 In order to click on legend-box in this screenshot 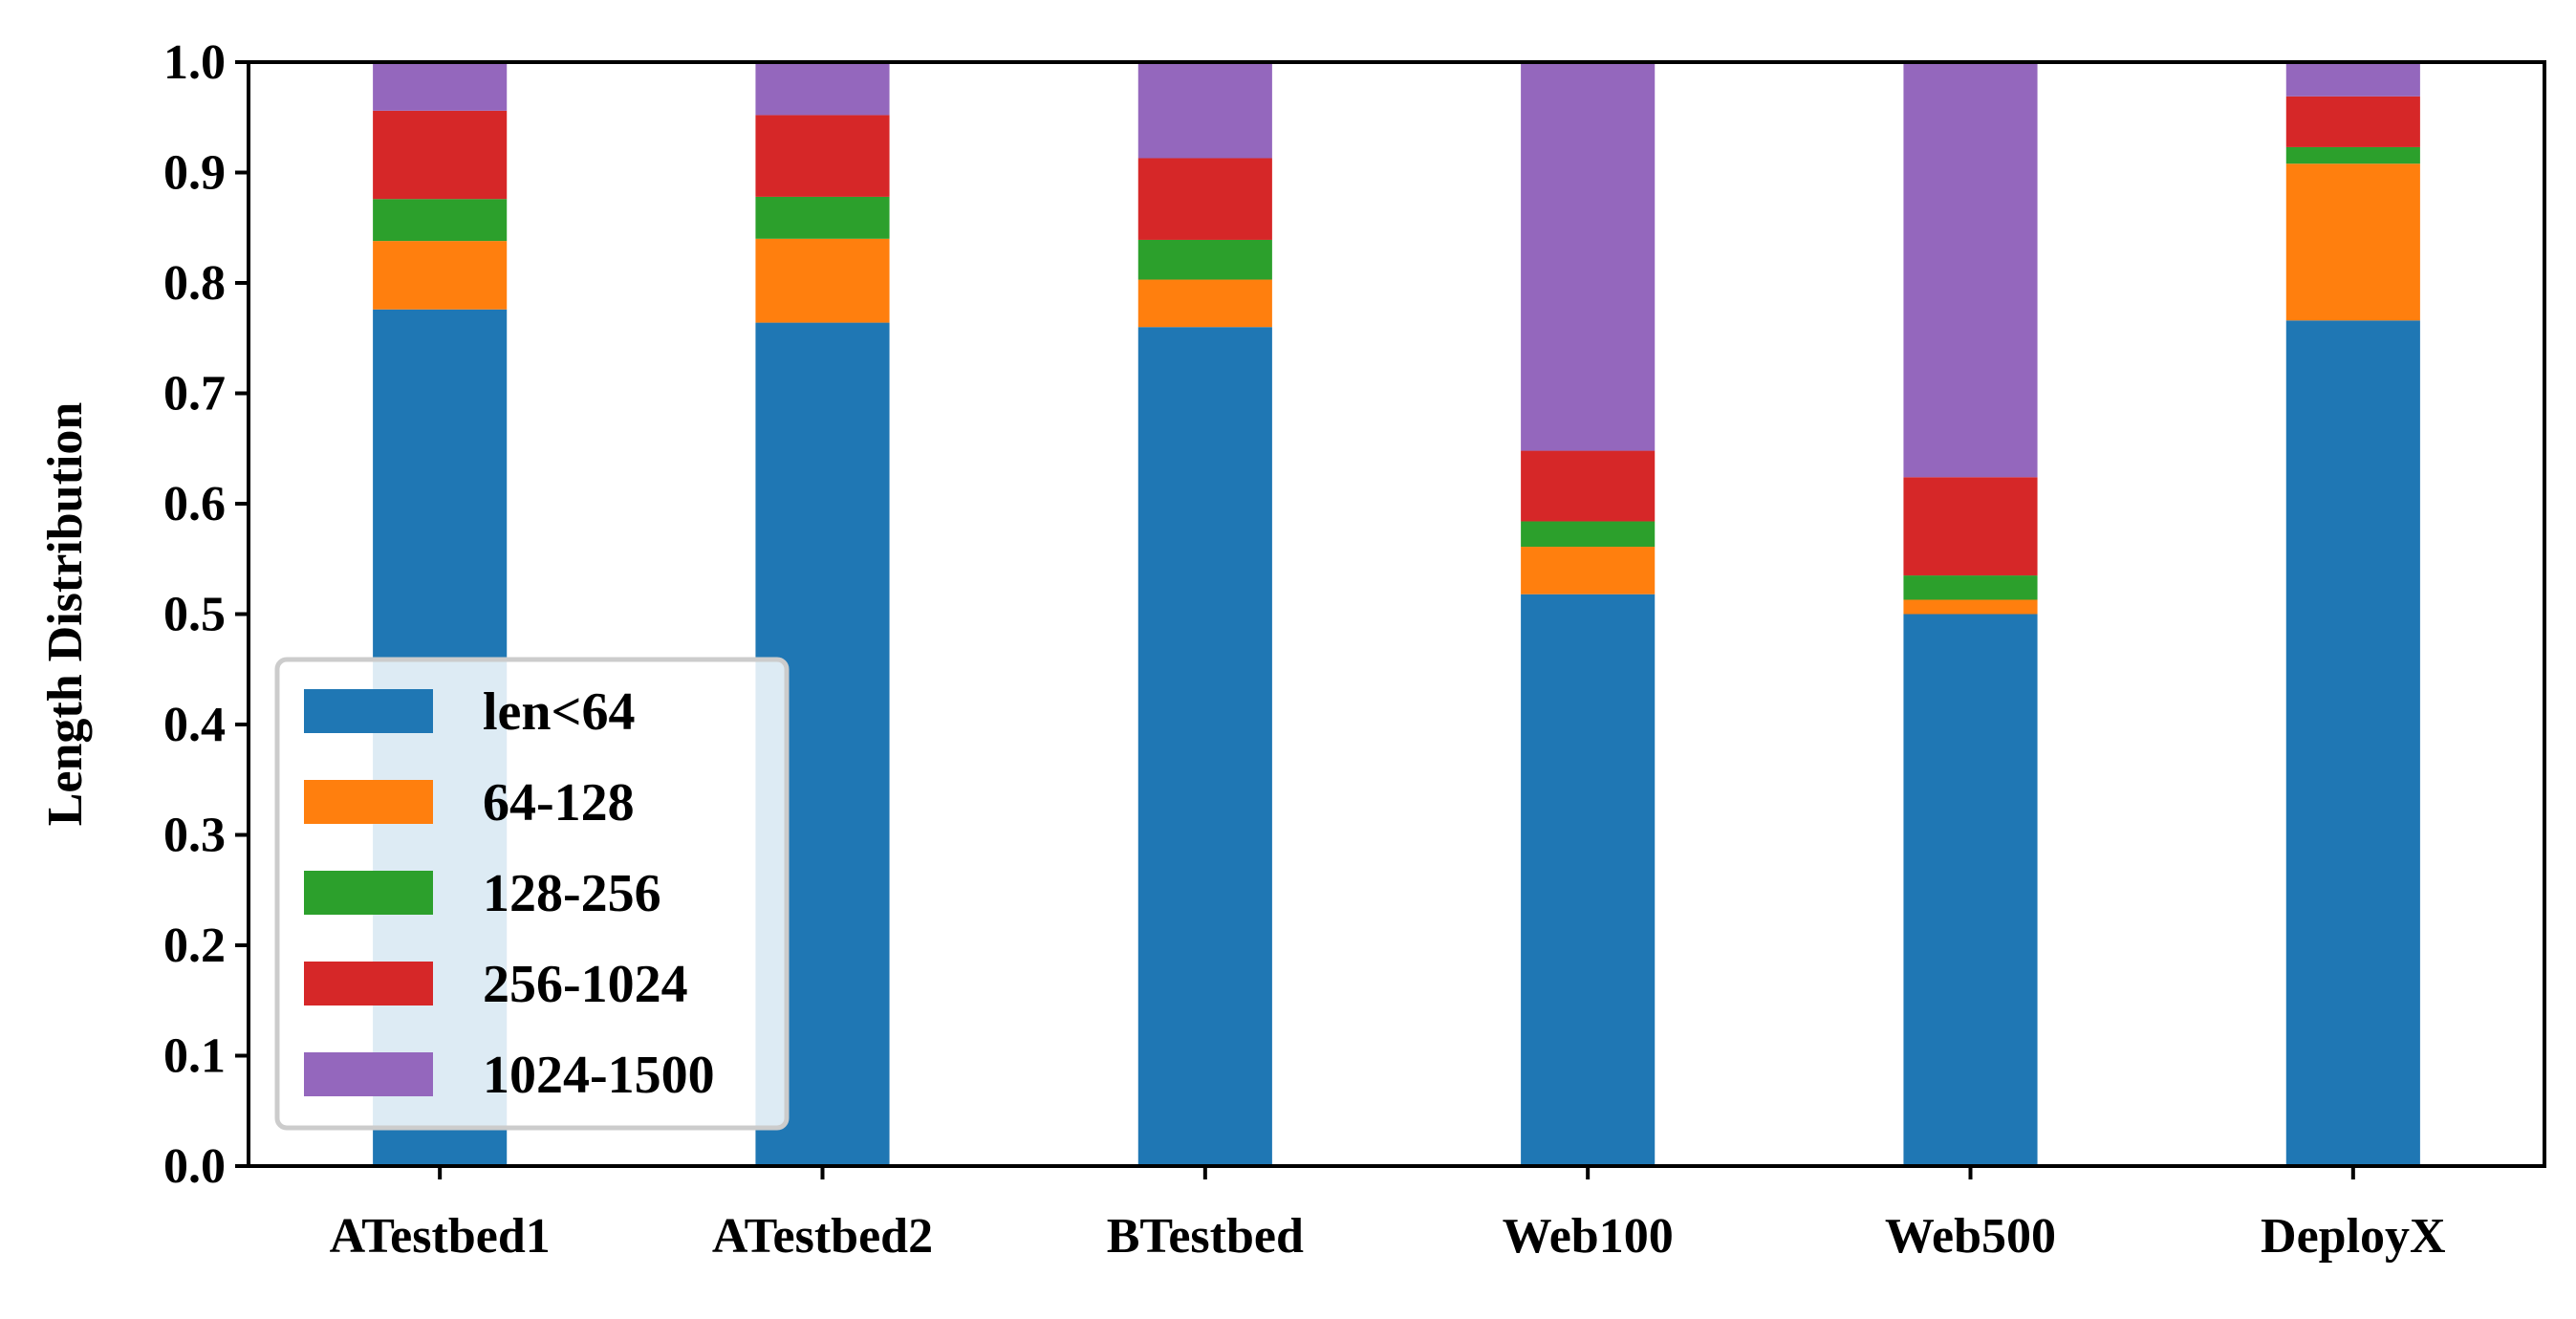, I will do `click(532, 894)`.